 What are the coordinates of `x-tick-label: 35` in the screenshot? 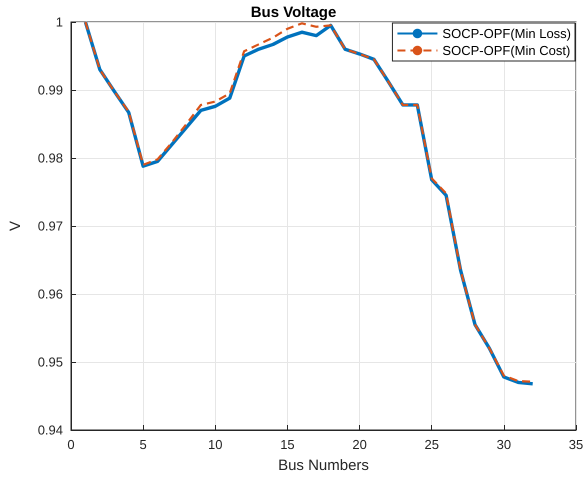 It's located at (576, 444).